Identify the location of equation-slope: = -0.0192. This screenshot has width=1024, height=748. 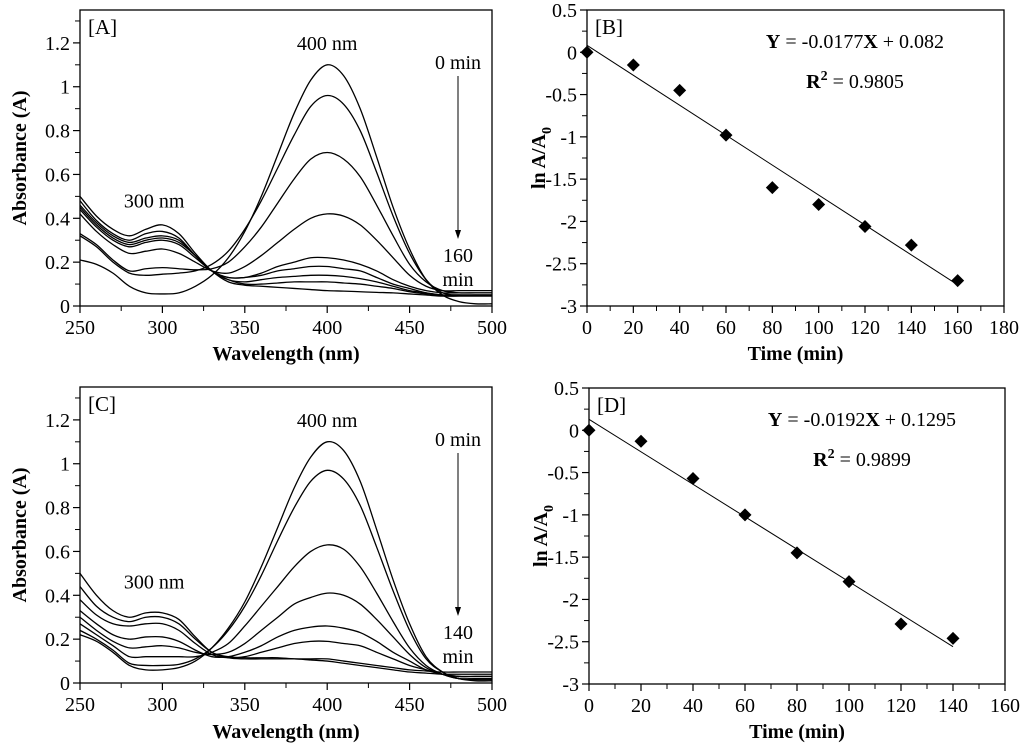
(823, 420).